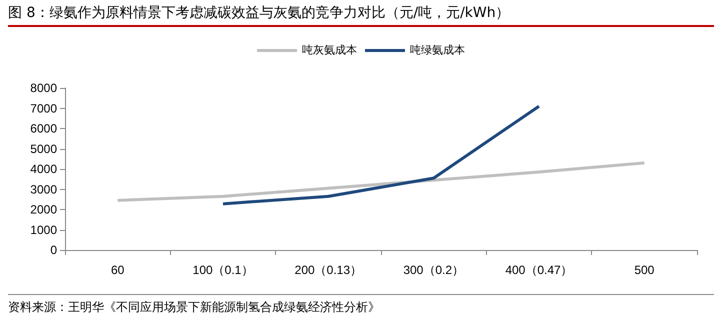 Image resolution: width=722 pixels, height=324 pixels. I want to click on y-tick-label: 2000, so click(44, 209).